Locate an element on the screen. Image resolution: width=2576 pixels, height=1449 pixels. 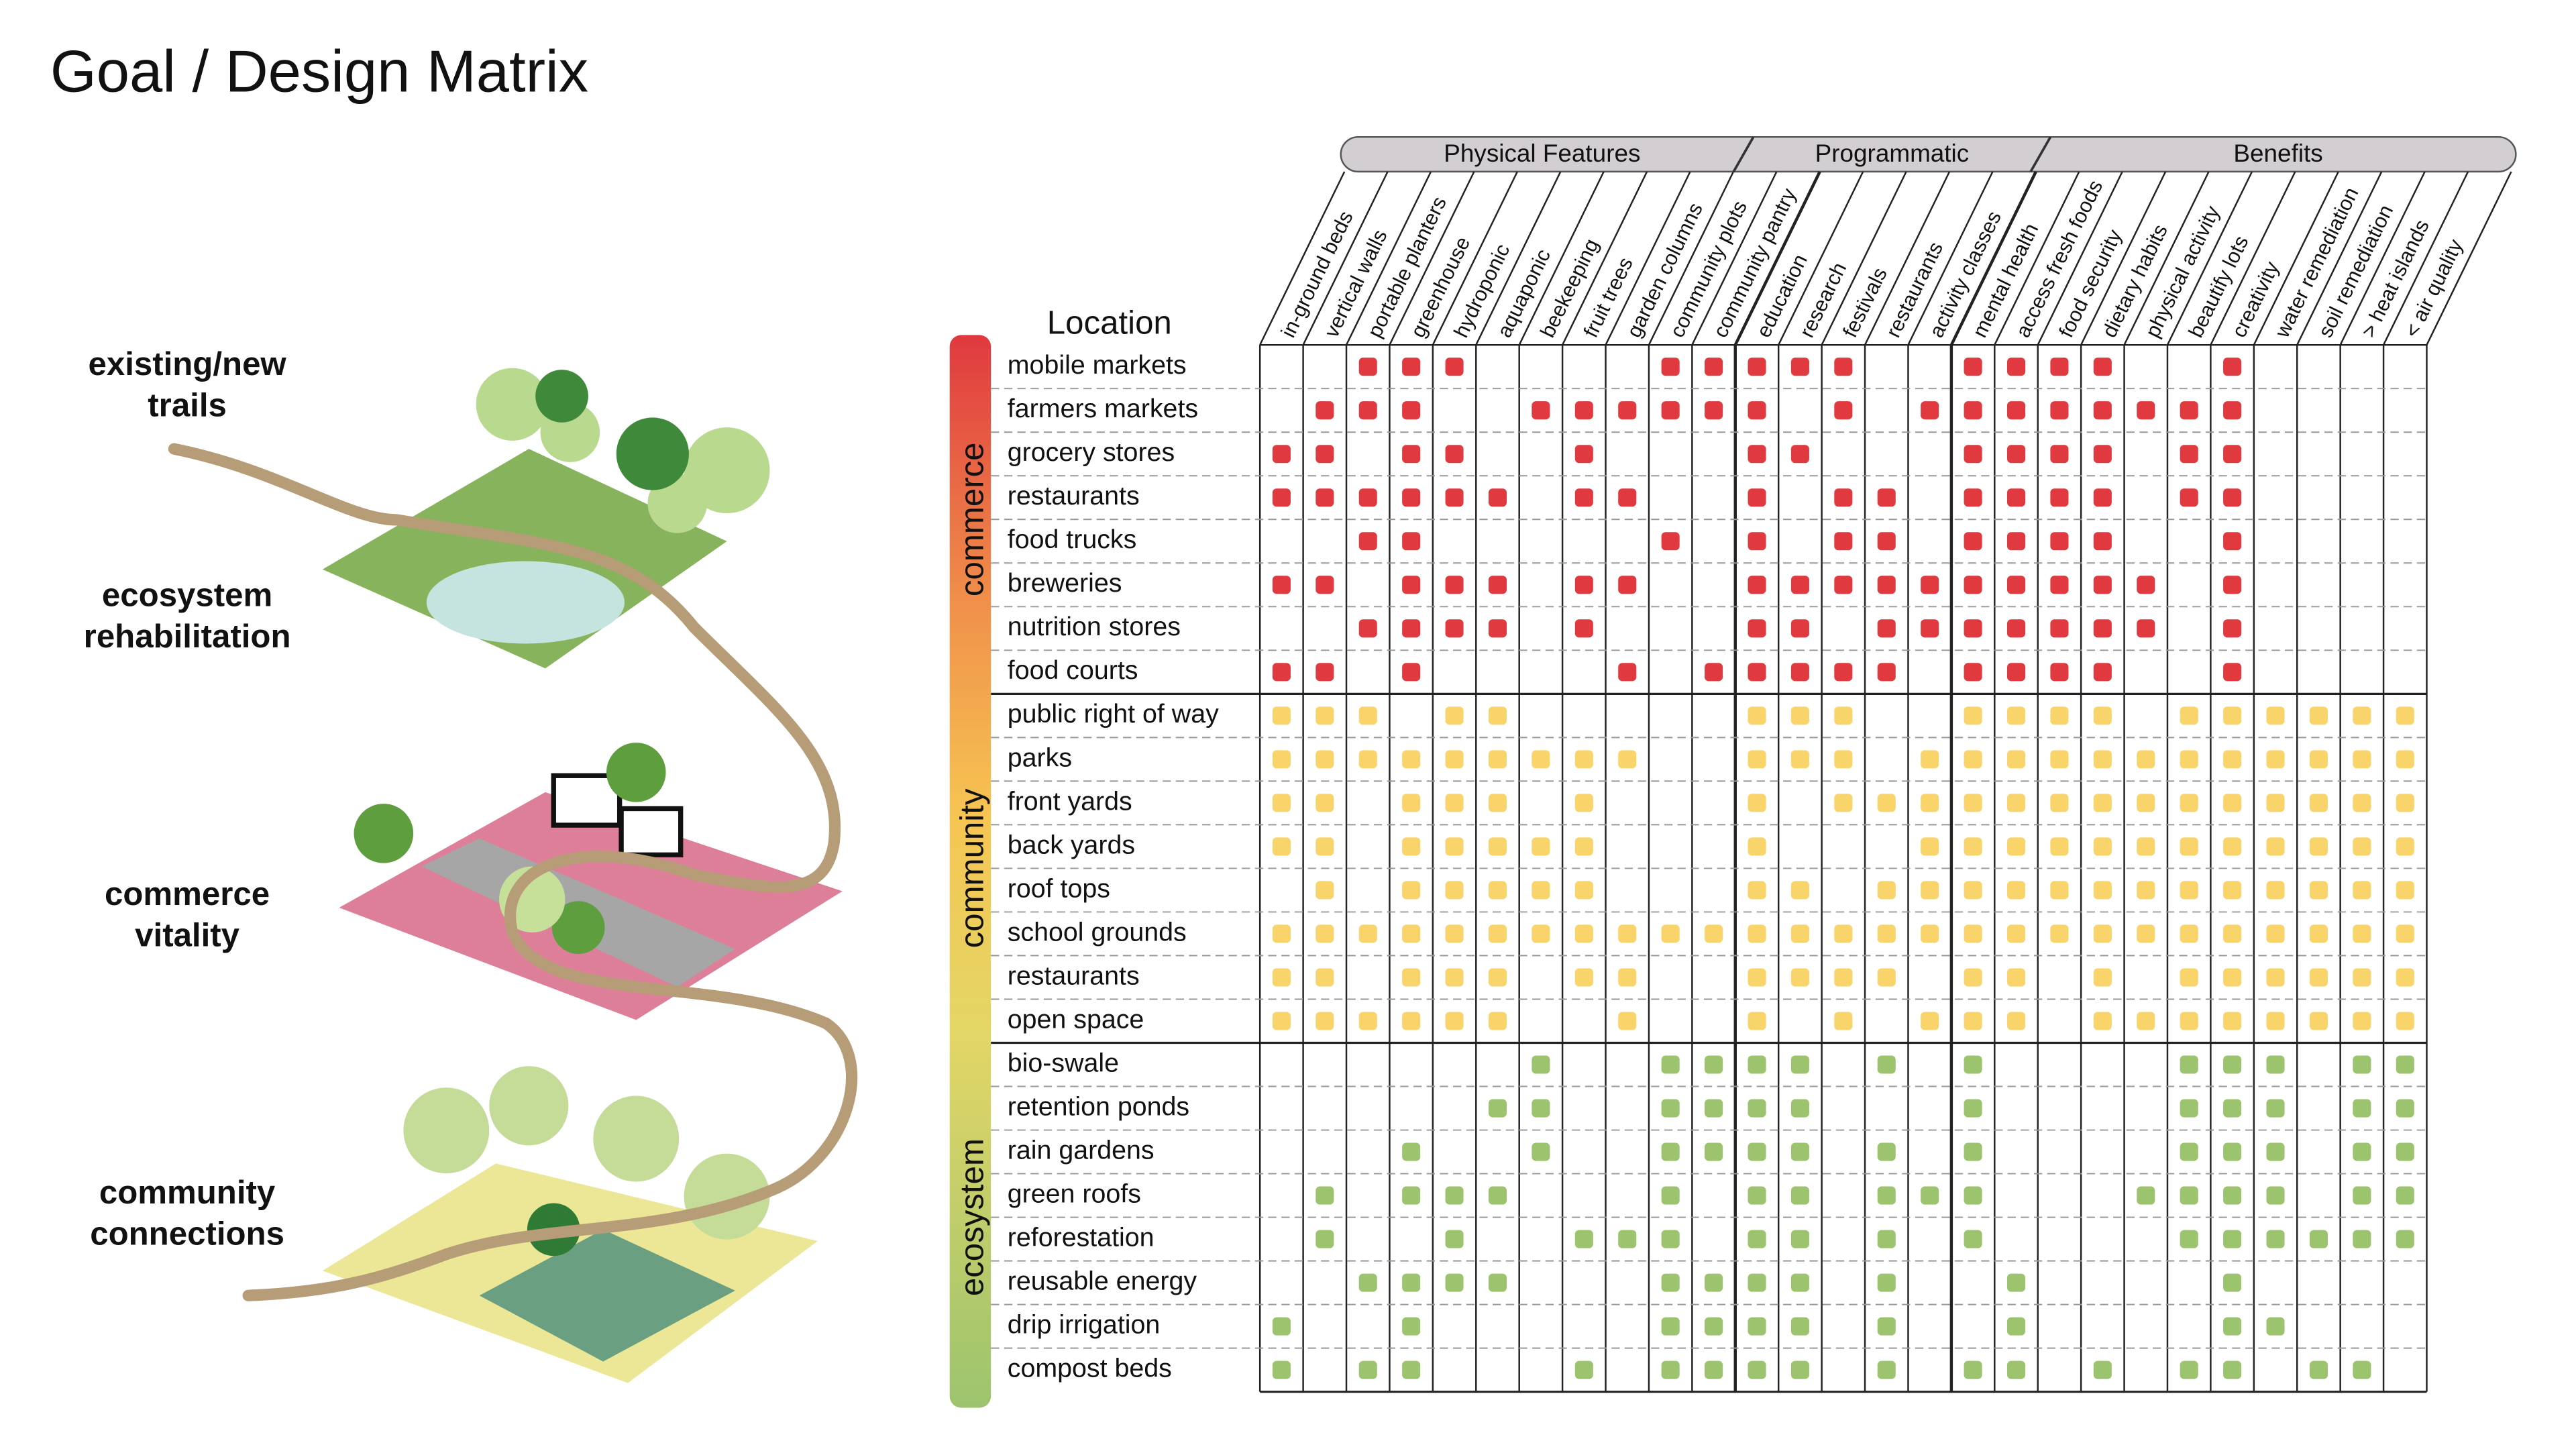
row-label: open space is located at coordinates (1076, 1019).